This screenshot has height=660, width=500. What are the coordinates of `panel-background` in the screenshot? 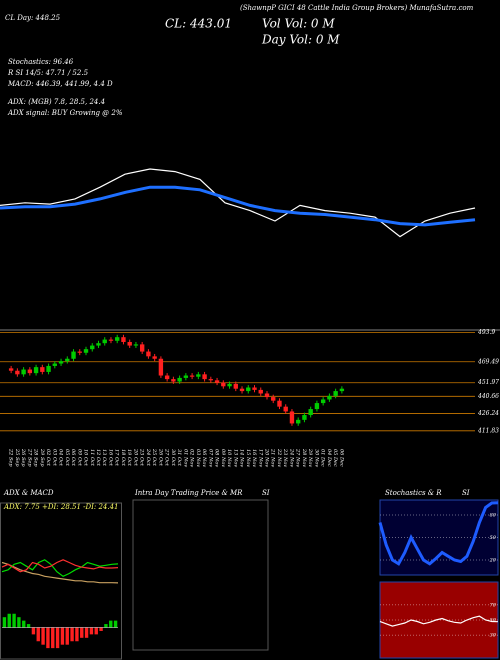 It's located at (439, 620).